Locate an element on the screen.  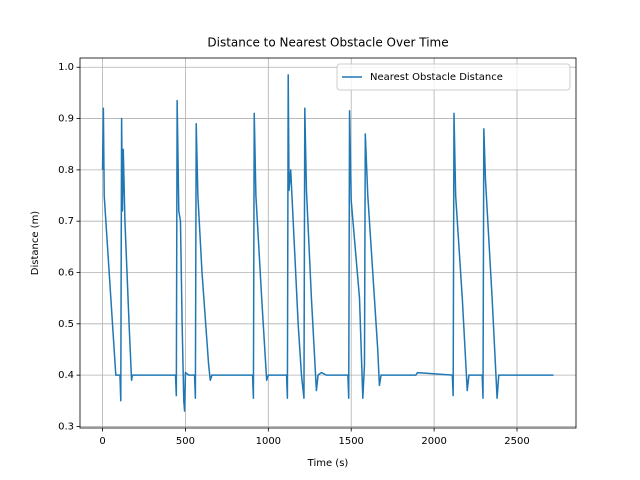
y-tick-label: 0.7 is located at coordinates (66, 221).